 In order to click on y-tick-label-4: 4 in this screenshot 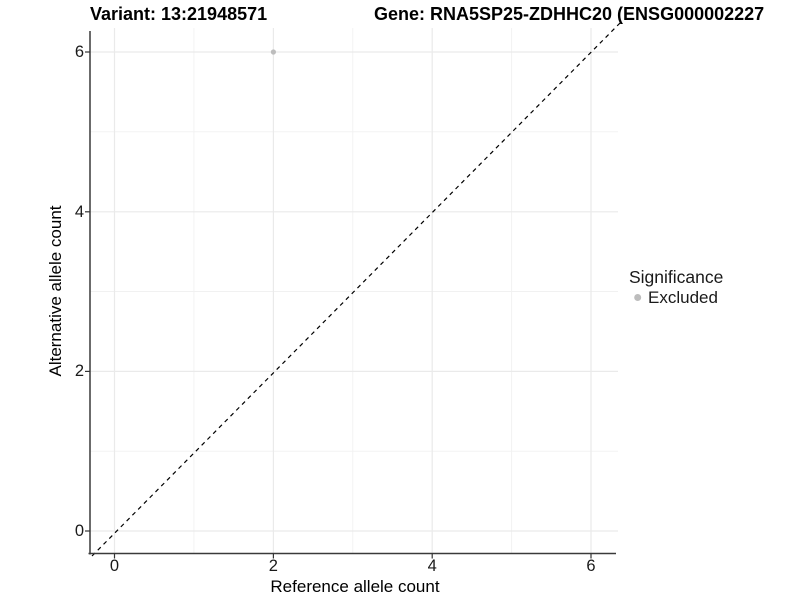, I will do `click(79, 211)`.